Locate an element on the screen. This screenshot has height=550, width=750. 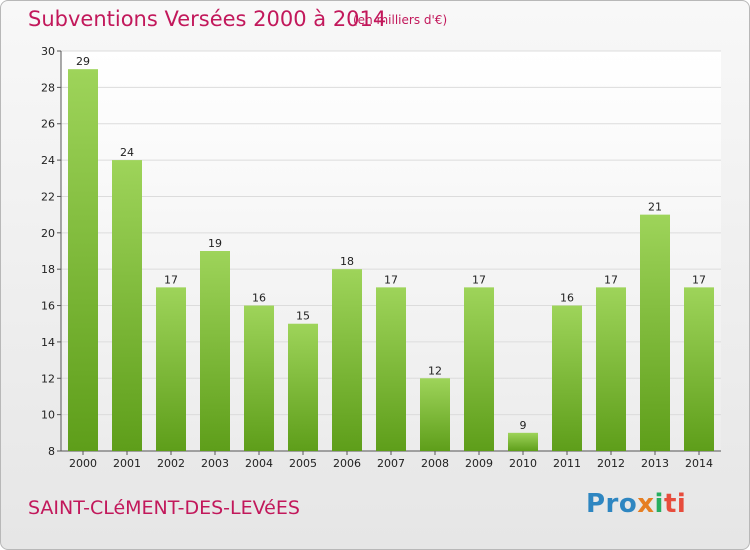
logo-part-2: x is located at coordinates (646, 504).